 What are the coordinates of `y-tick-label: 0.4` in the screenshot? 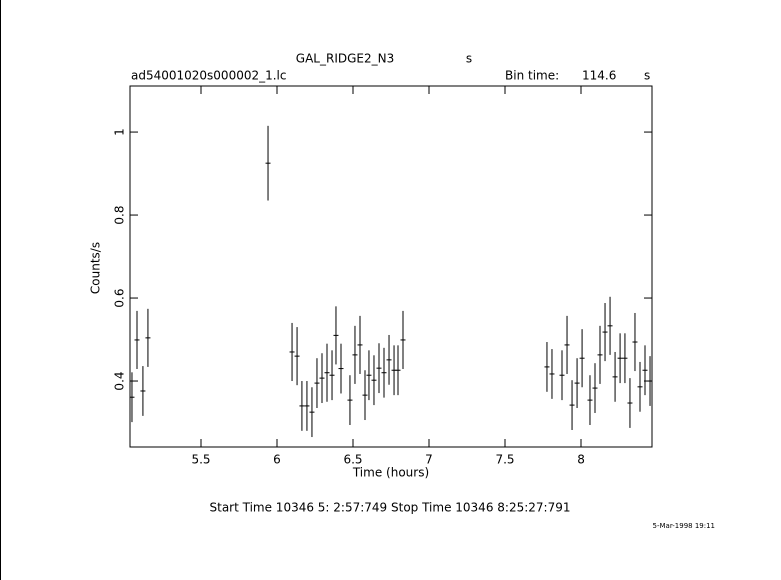 It's located at (120, 380).